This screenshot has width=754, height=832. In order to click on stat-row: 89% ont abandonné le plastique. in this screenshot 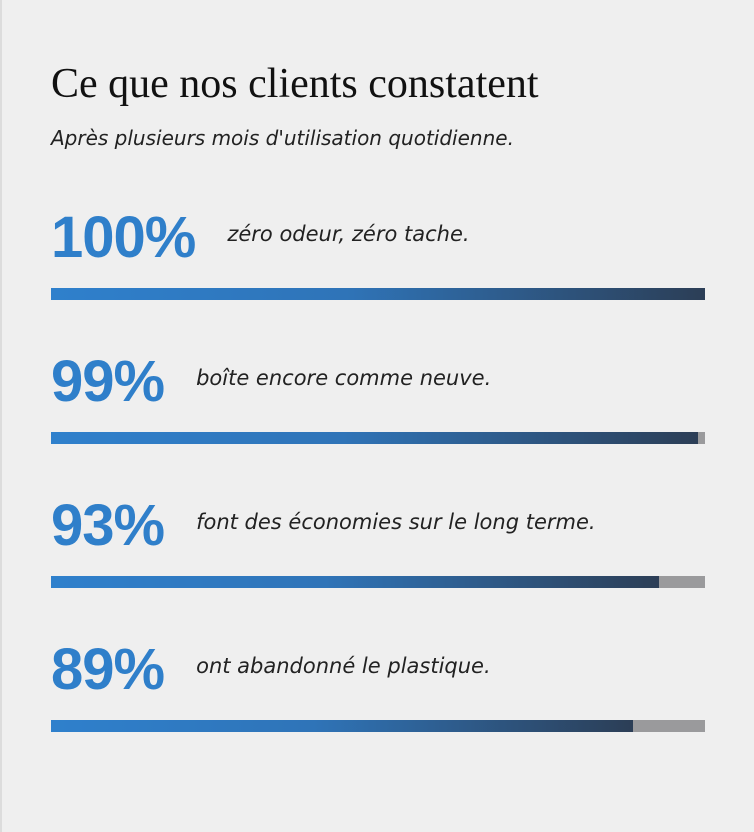, I will do `click(378, 669)`.